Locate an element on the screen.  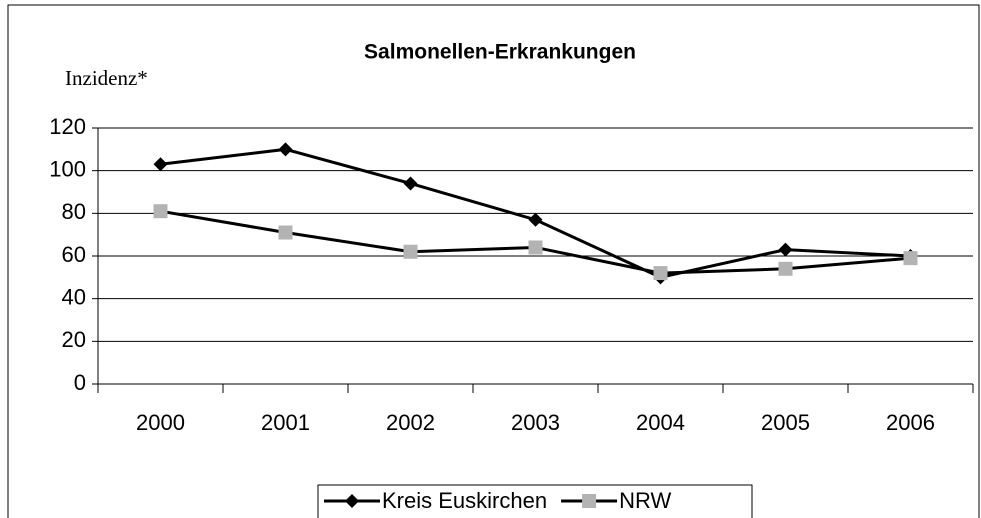
y-axis-label: Inzidenz* is located at coordinates (106, 78).